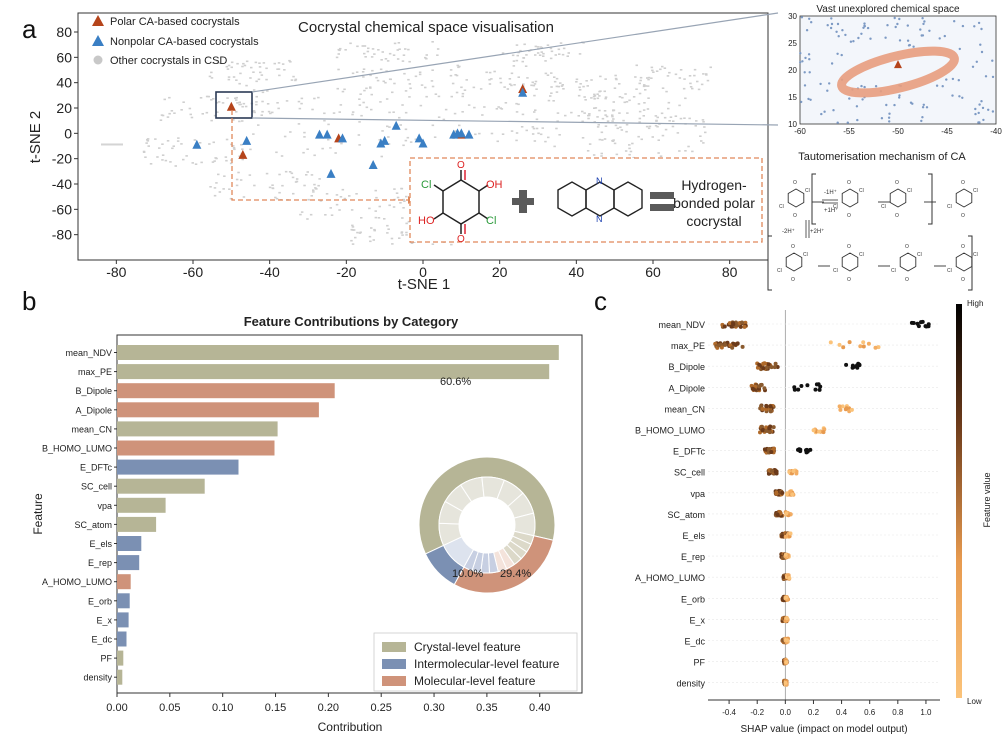  Describe the element at coordinates (381, 143) in the screenshot. I see `nonpolar-cocrystal-point` at that location.